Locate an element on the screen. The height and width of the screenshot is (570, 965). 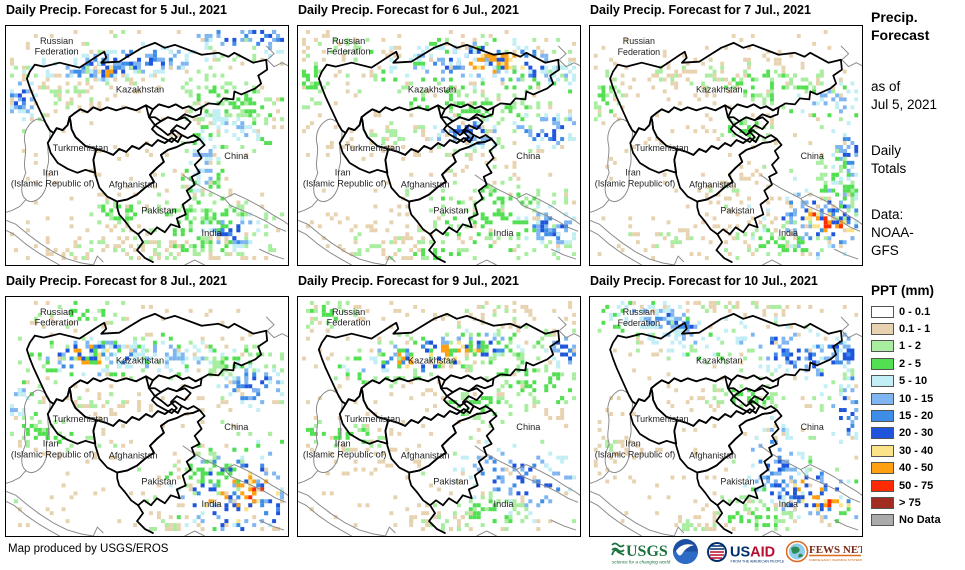
legend-row: 15 - 20 is located at coordinates (906, 415).